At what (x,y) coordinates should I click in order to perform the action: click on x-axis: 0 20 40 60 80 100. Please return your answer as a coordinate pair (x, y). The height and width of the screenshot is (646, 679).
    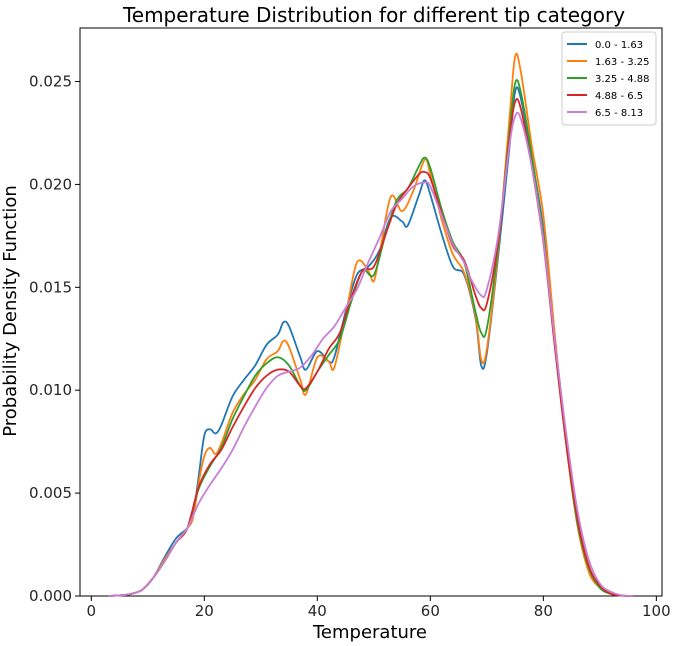
    Looking at the image, I should click on (379, 608).